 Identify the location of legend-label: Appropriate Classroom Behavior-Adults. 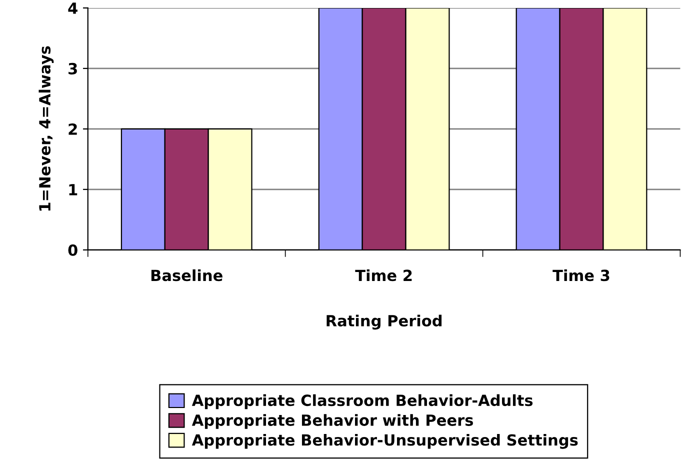
(362, 402).